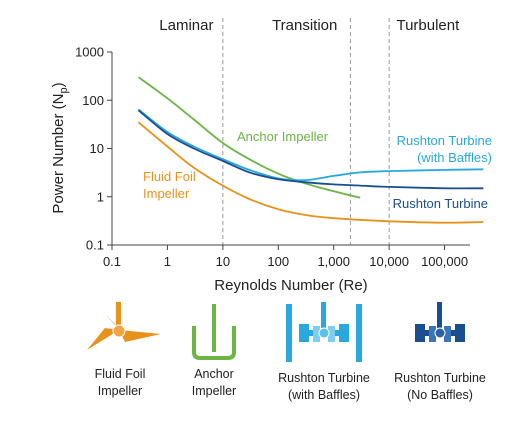 This screenshot has width=518, height=430. What do you see at coordinates (58, 154) in the screenshot?
I see `y-axis-label-main: Power Number (N` at bounding box center [58, 154].